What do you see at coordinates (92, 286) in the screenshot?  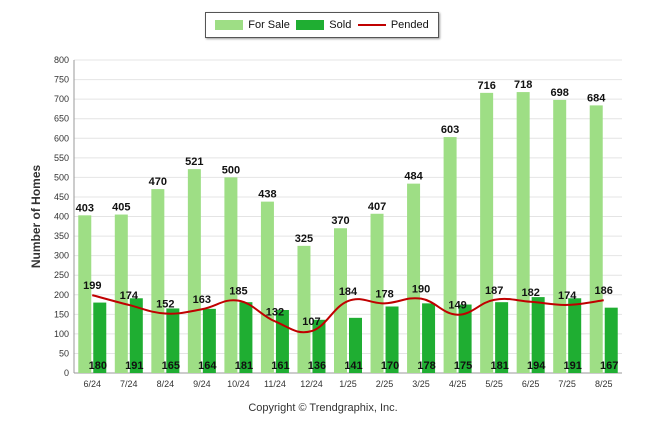 I see `pended-value-label: 199` at bounding box center [92, 286].